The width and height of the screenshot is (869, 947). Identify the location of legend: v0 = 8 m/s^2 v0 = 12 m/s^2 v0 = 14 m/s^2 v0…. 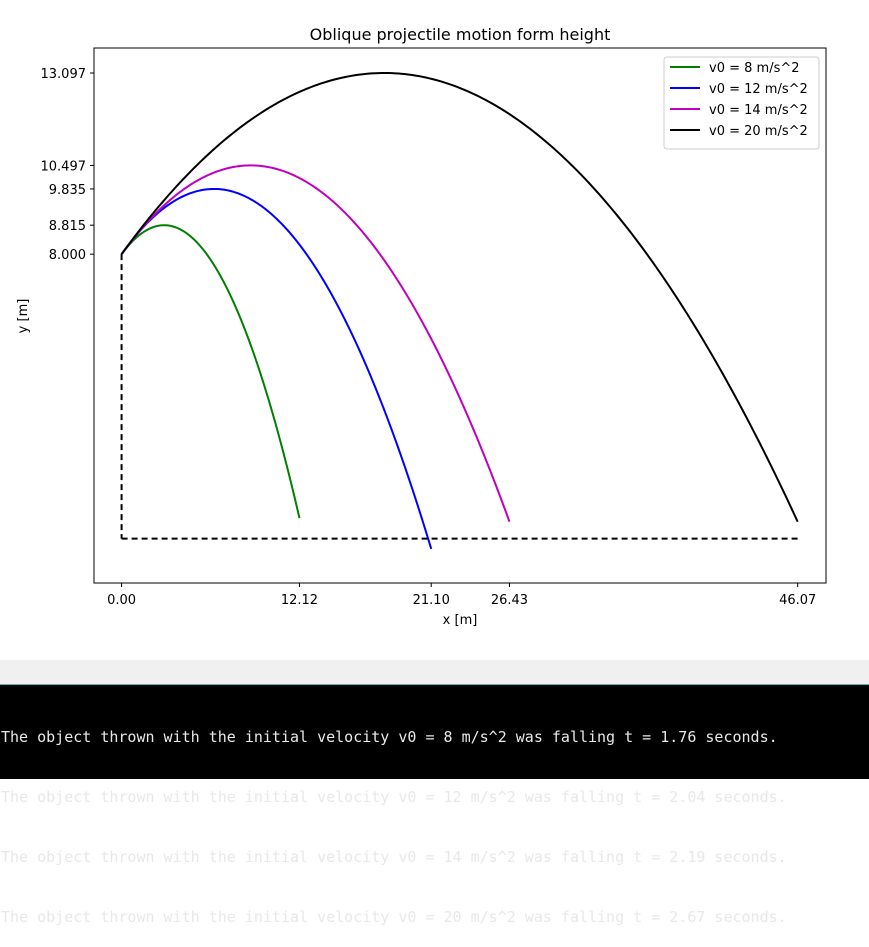
(741, 103).